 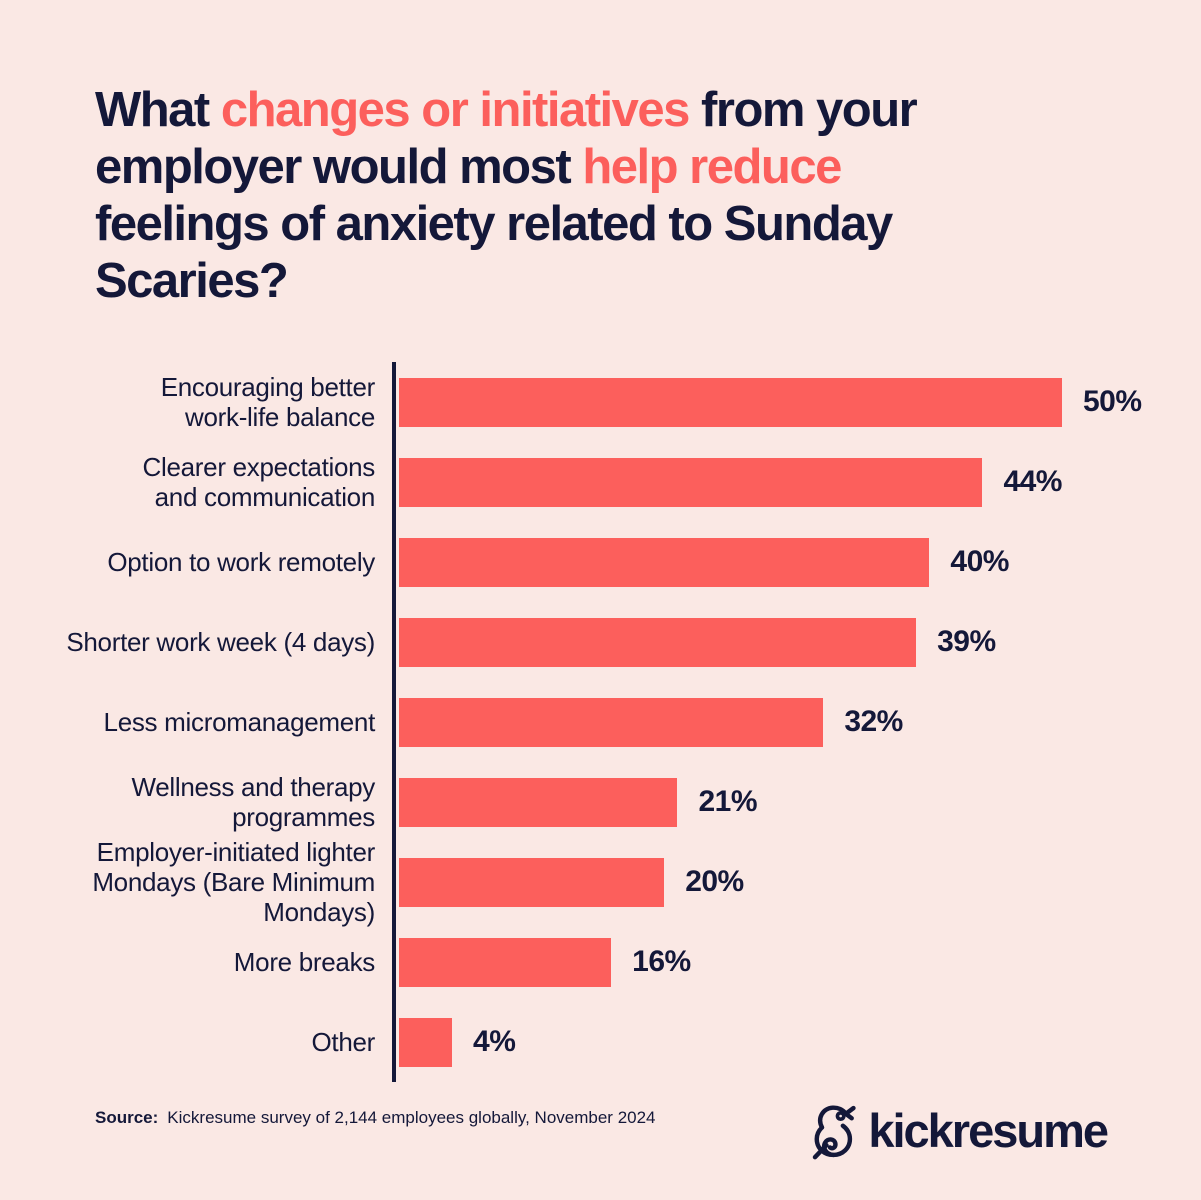 I want to click on bar-group: 50%, so click(x=770, y=402).